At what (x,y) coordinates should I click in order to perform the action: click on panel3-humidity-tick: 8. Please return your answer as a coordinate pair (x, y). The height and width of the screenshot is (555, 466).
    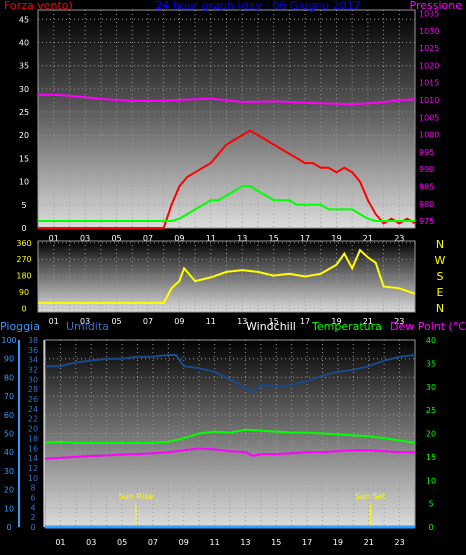
    Looking at the image, I should click on (32, 488).